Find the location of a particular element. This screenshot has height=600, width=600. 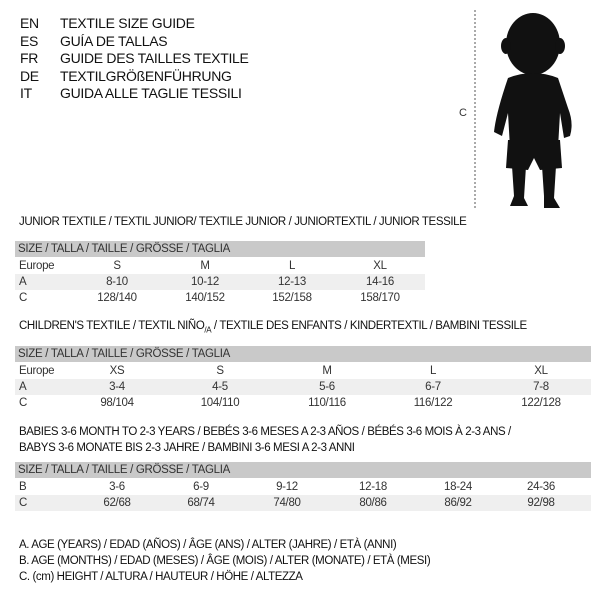

cell: 6-7 is located at coordinates (433, 387).